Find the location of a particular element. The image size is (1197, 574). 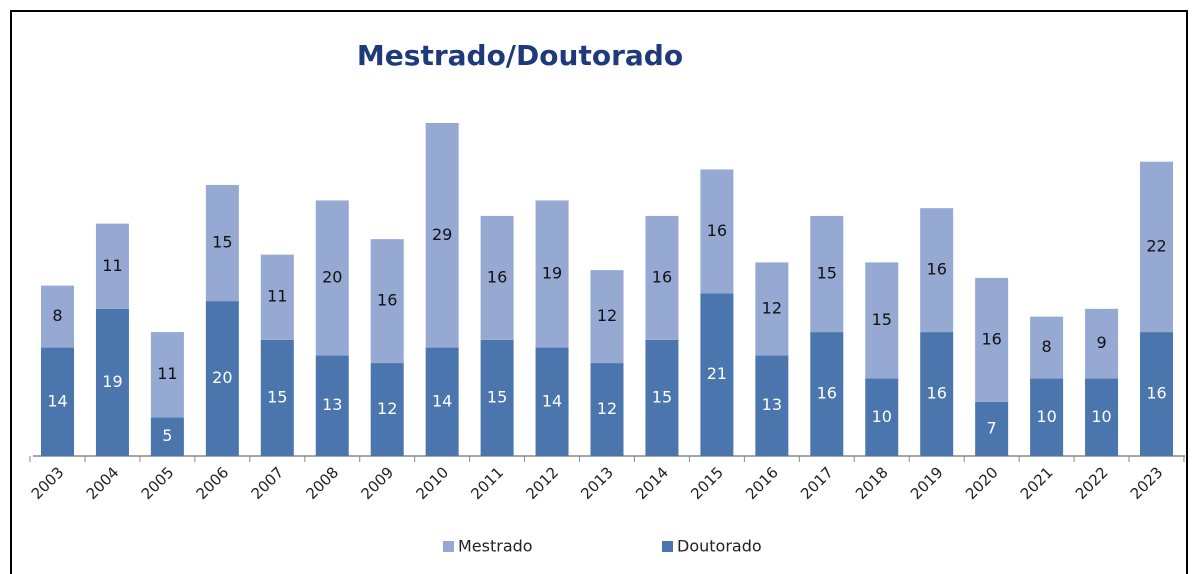

data-label: 21 is located at coordinates (717, 373).